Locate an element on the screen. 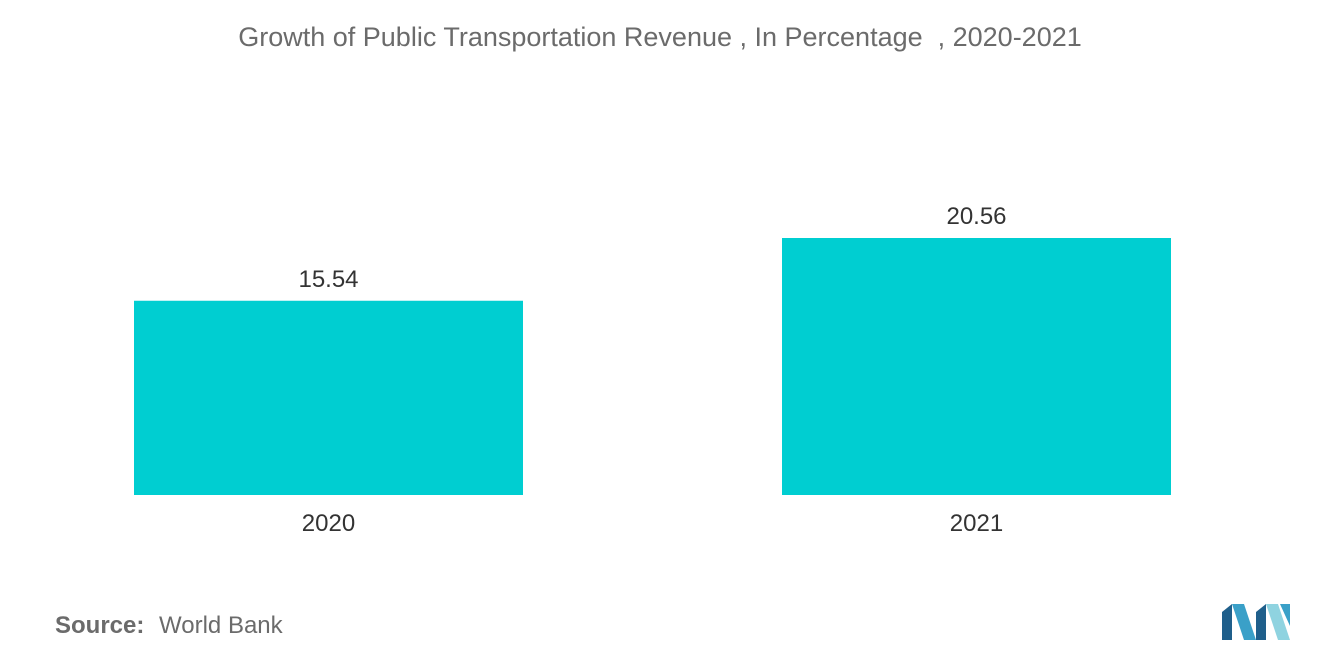 This screenshot has height=665, width=1320. bar-2020 is located at coordinates (328, 397).